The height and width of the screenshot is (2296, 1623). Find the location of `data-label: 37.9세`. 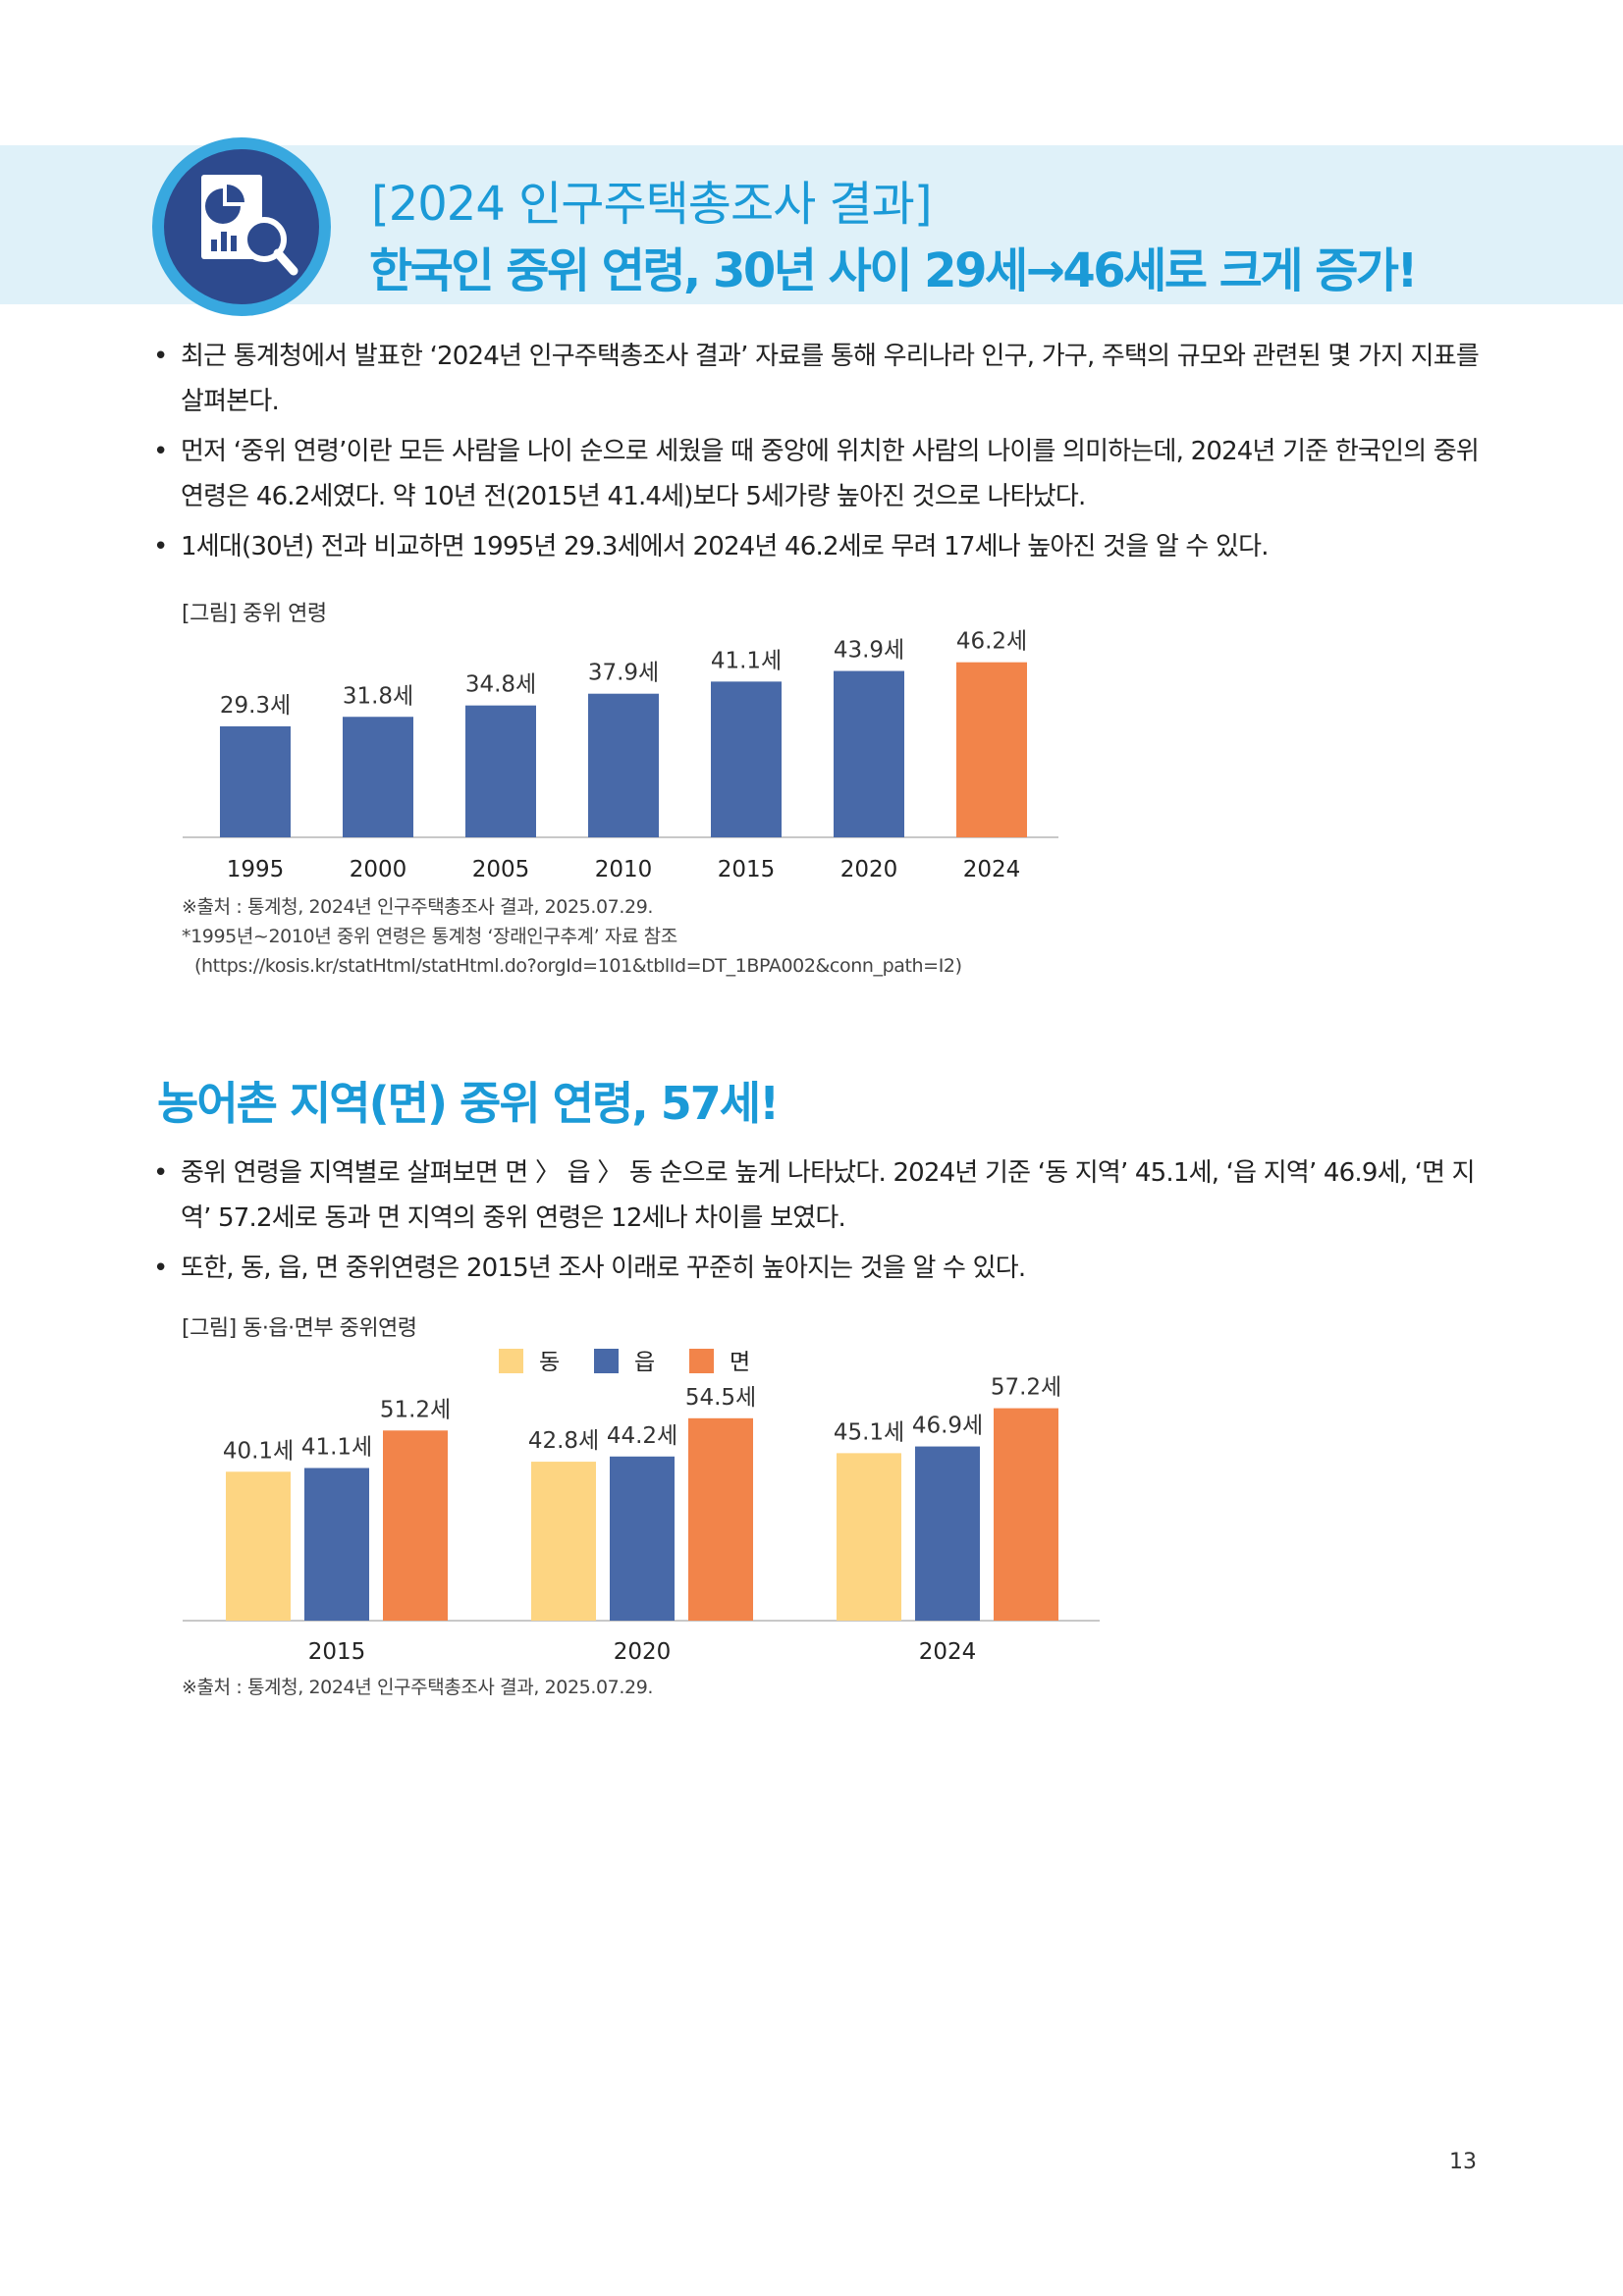

data-label: 37.9세 is located at coordinates (623, 673).